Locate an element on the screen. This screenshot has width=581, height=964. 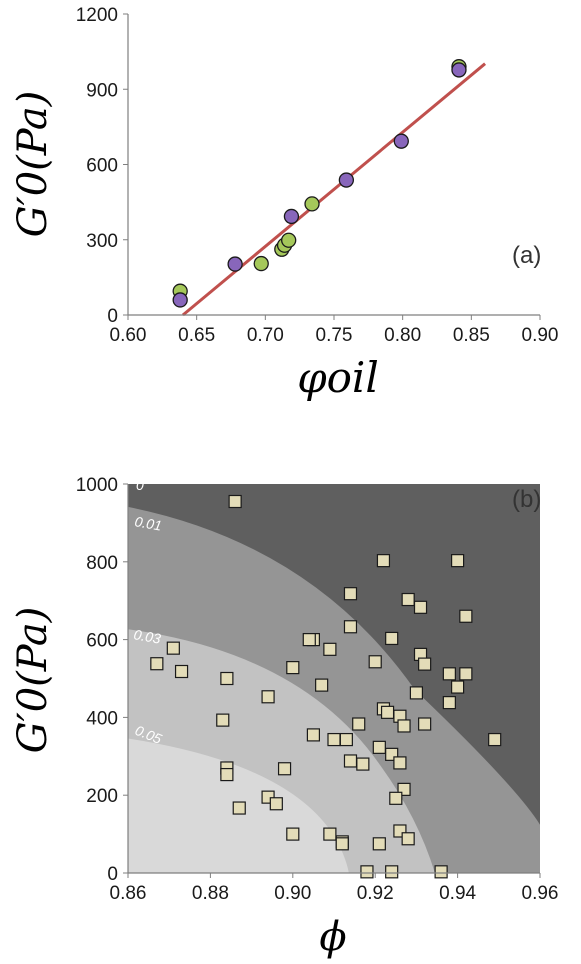
panel-b-x-tick-label: 0.88 is located at coordinates (210, 893).